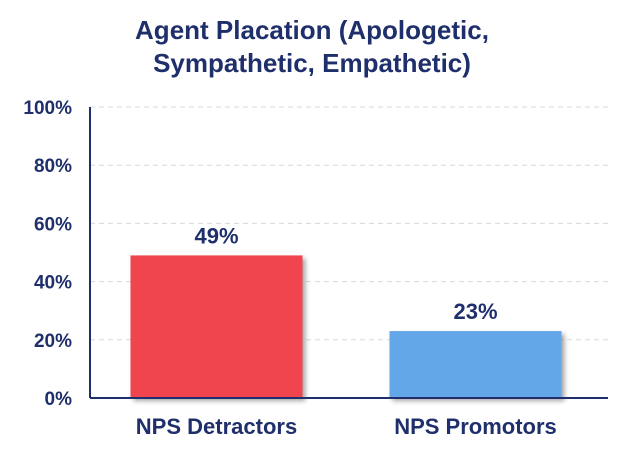 The image size is (624, 452). Describe the element at coordinates (475, 311) in the screenshot. I see `data-label: 23%` at that location.